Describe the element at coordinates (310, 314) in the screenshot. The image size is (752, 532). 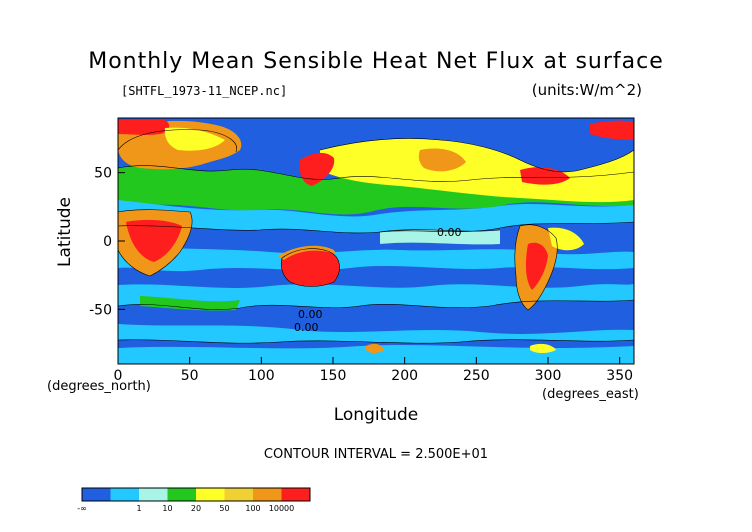
I see `contour-label-2: 0.00` at that location.